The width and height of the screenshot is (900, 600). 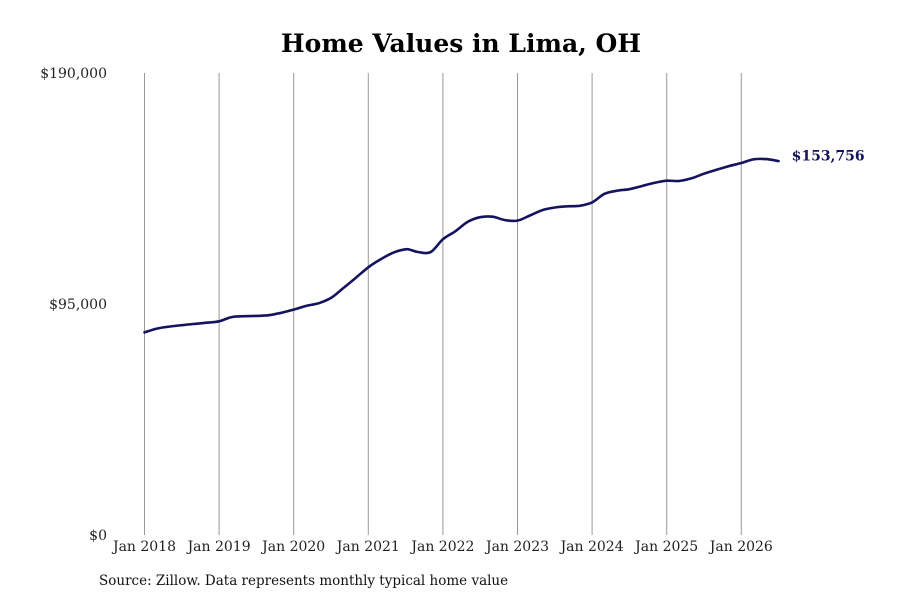 What do you see at coordinates (828, 157) in the screenshot?
I see `last-value-label: $153,756` at bounding box center [828, 157].